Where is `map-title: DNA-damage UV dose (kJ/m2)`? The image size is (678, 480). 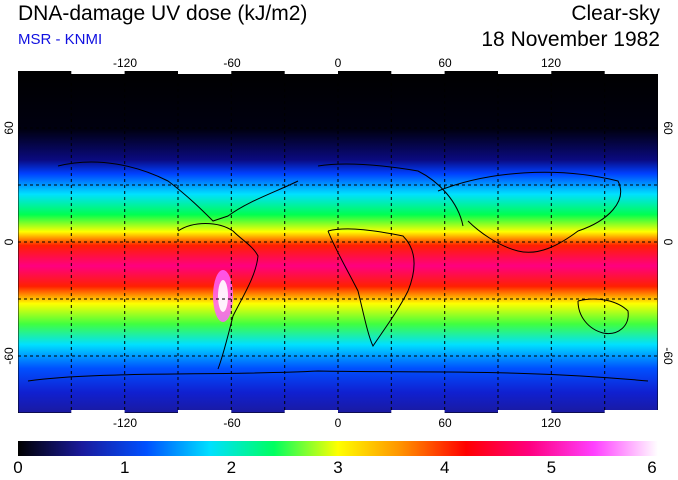
map-title: DNA-damage UV dose (kJ/m2) is located at coordinates (163, 13).